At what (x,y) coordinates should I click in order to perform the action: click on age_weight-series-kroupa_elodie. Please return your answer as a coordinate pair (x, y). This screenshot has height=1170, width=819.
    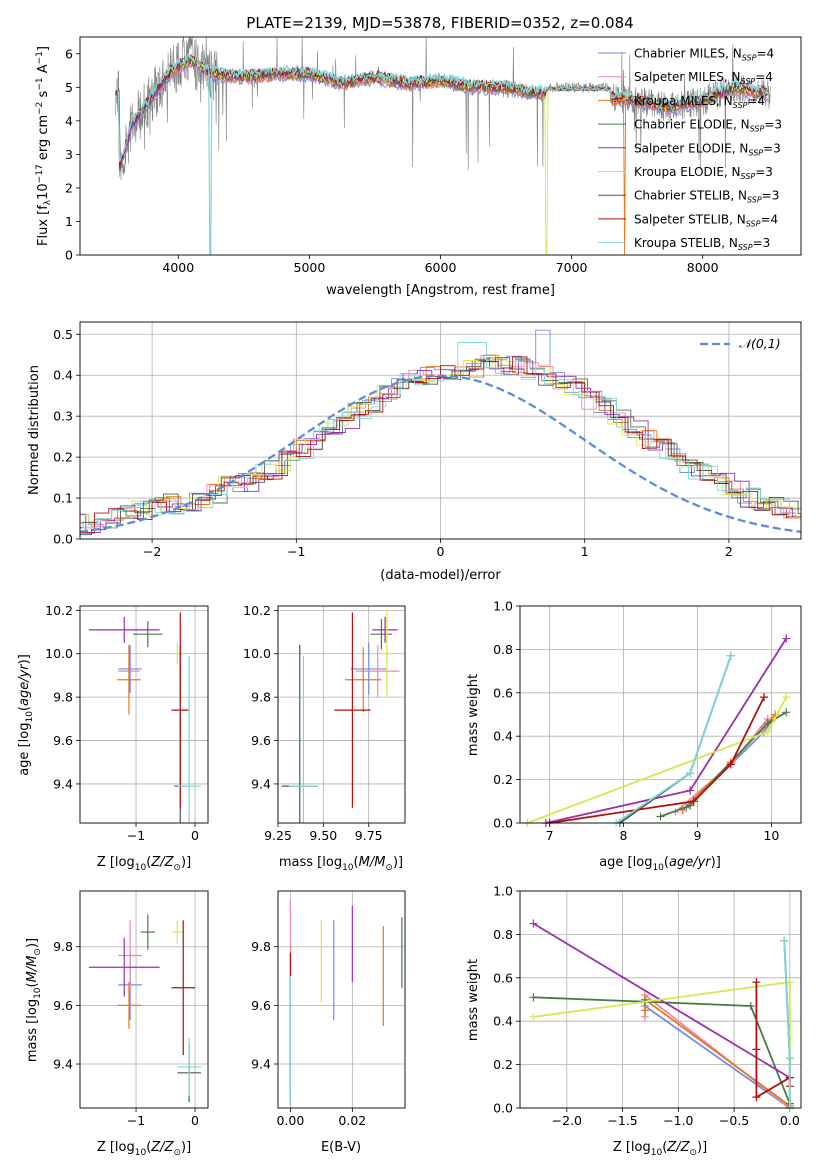
    Looking at the image, I should click on (657, 759).